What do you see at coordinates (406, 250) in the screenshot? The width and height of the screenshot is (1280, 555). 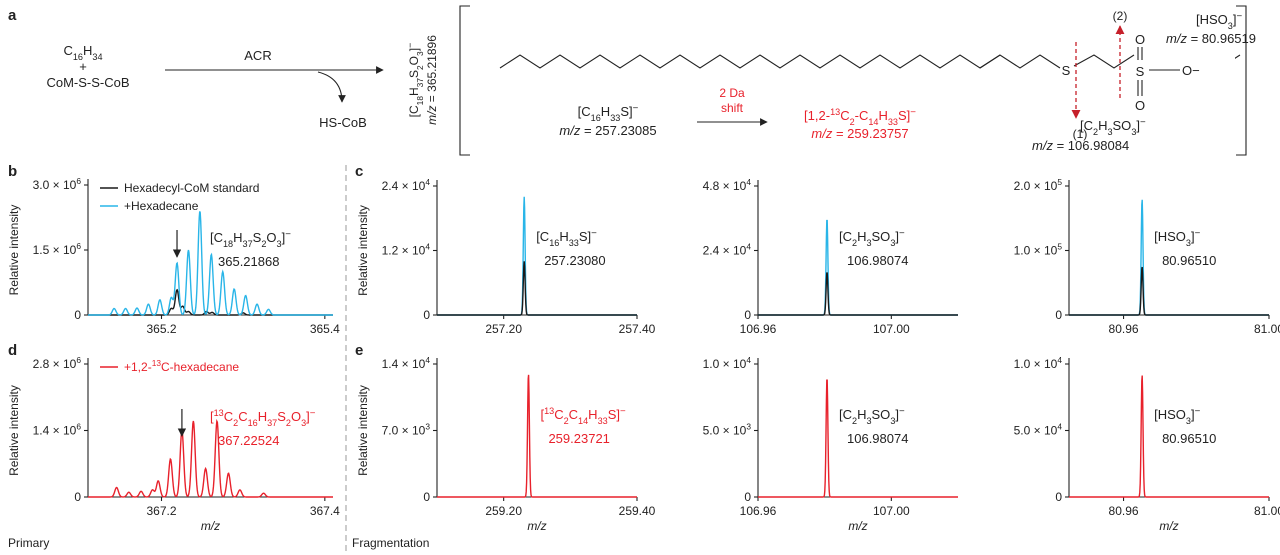 I see `y-tick-label: 1.2 × 10⁴` at bounding box center [406, 250].